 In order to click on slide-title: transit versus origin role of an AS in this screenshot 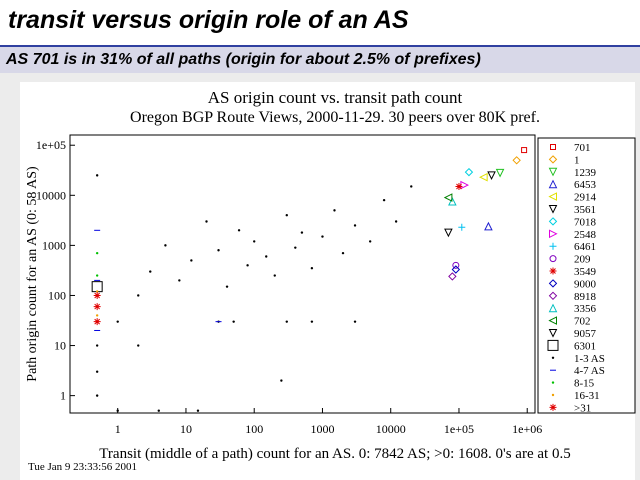, I will do `click(208, 20)`.